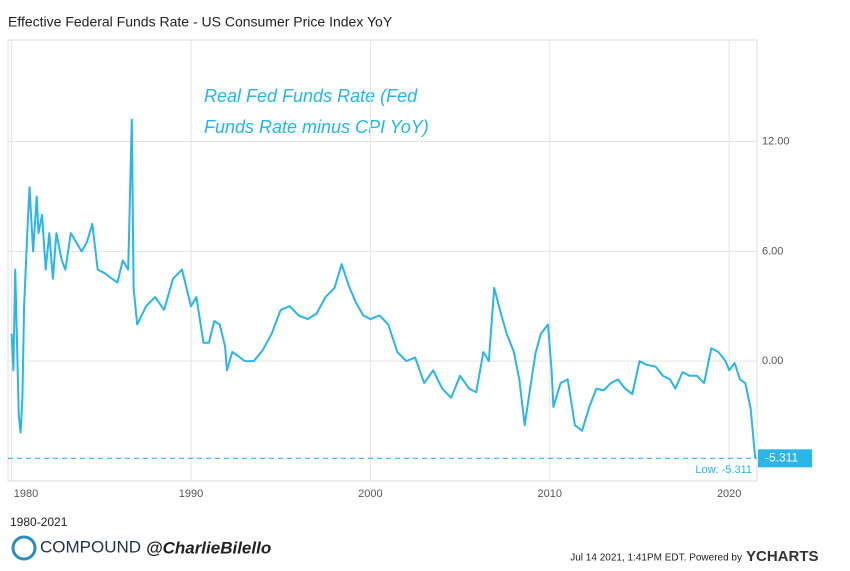 This screenshot has width=850, height=571. I want to click on value-box, so click(785, 458).